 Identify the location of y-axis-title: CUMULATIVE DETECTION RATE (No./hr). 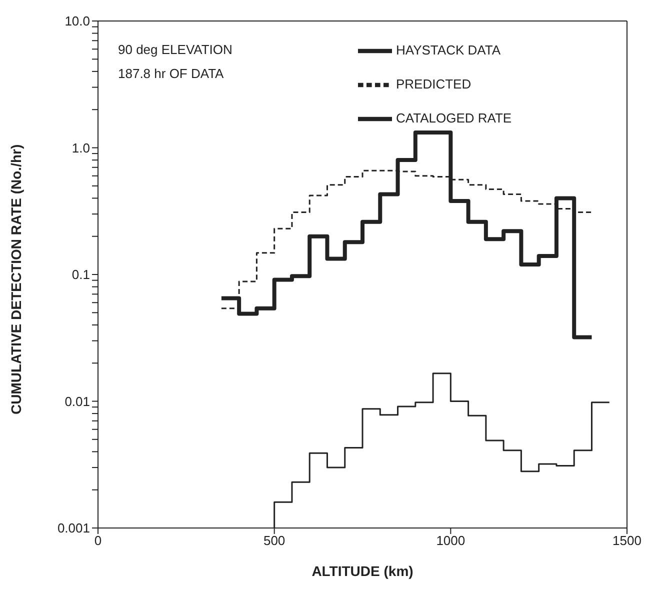
(16, 279).